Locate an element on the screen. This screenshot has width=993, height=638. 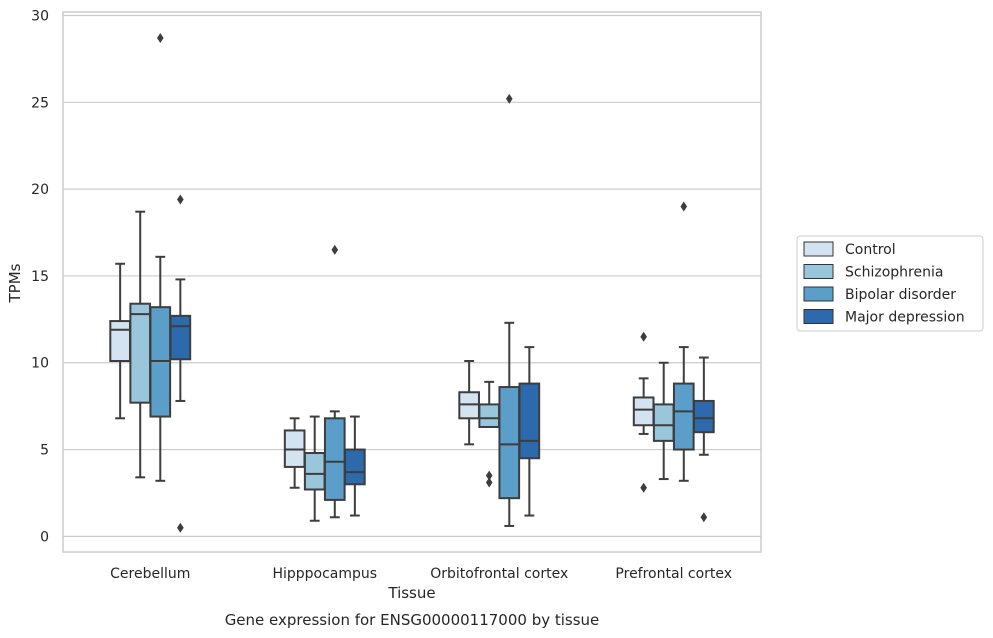
y-tick-label: 30 is located at coordinates (40, 16).